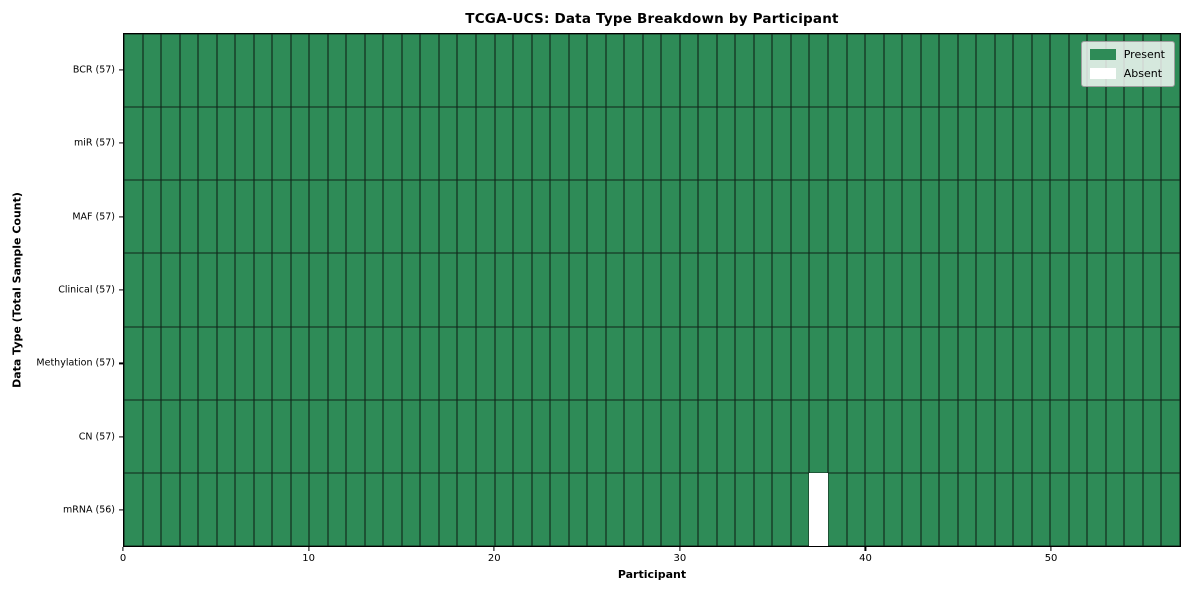 Image resolution: width=1200 pixels, height=600 pixels. What do you see at coordinates (1144, 54) in the screenshot?
I see `legend-label-present: Present` at bounding box center [1144, 54].